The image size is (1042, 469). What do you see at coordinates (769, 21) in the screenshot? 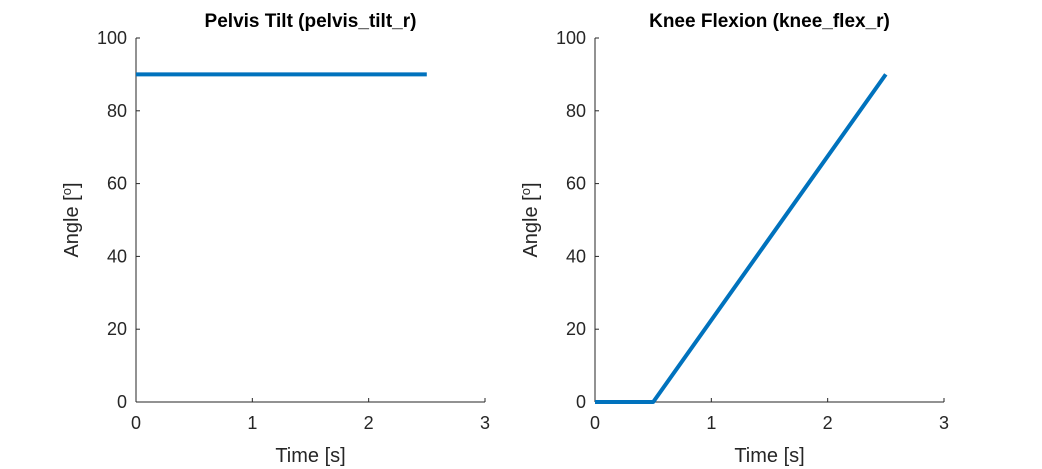
I see `chart-title: Knee Flexion (knee_flex_r)` at bounding box center [769, 21].